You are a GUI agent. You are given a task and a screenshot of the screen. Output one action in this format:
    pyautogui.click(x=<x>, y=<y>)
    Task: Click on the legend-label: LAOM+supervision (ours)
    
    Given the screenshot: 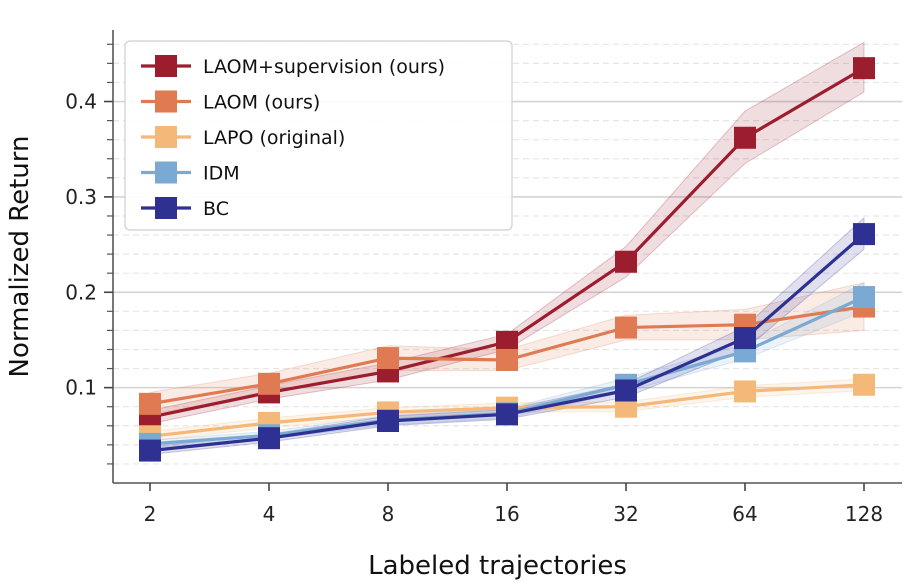 What is the action you would take?
    pyautogui.click(x=324, y=67)
    